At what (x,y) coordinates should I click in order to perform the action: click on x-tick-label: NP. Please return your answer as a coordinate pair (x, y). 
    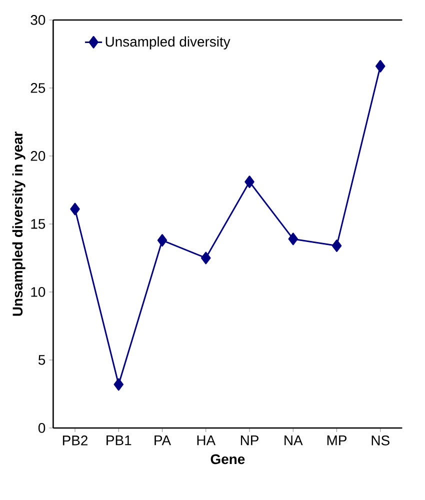
    Looking at the image, I should click on (249, 441).